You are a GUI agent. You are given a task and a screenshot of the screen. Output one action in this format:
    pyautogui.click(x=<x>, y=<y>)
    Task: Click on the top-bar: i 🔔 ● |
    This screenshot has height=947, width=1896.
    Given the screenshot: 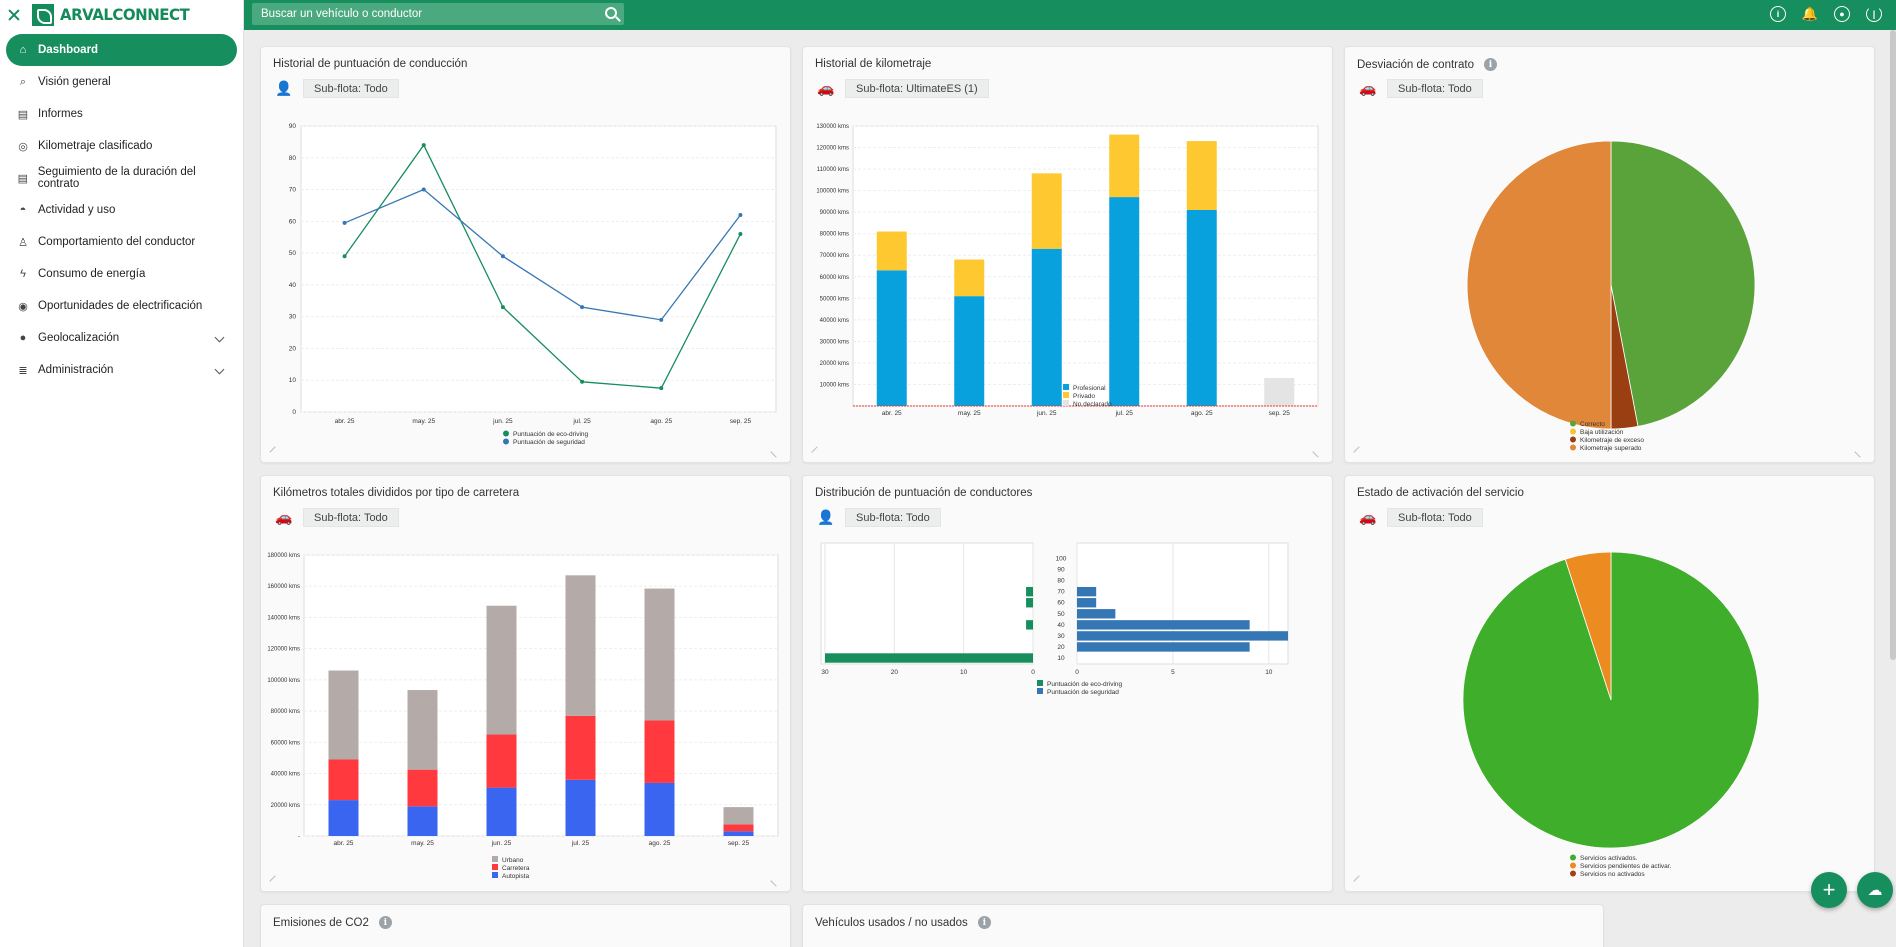 What is the action you would take?
    pyautogui.click(x=1070, y=15)
    